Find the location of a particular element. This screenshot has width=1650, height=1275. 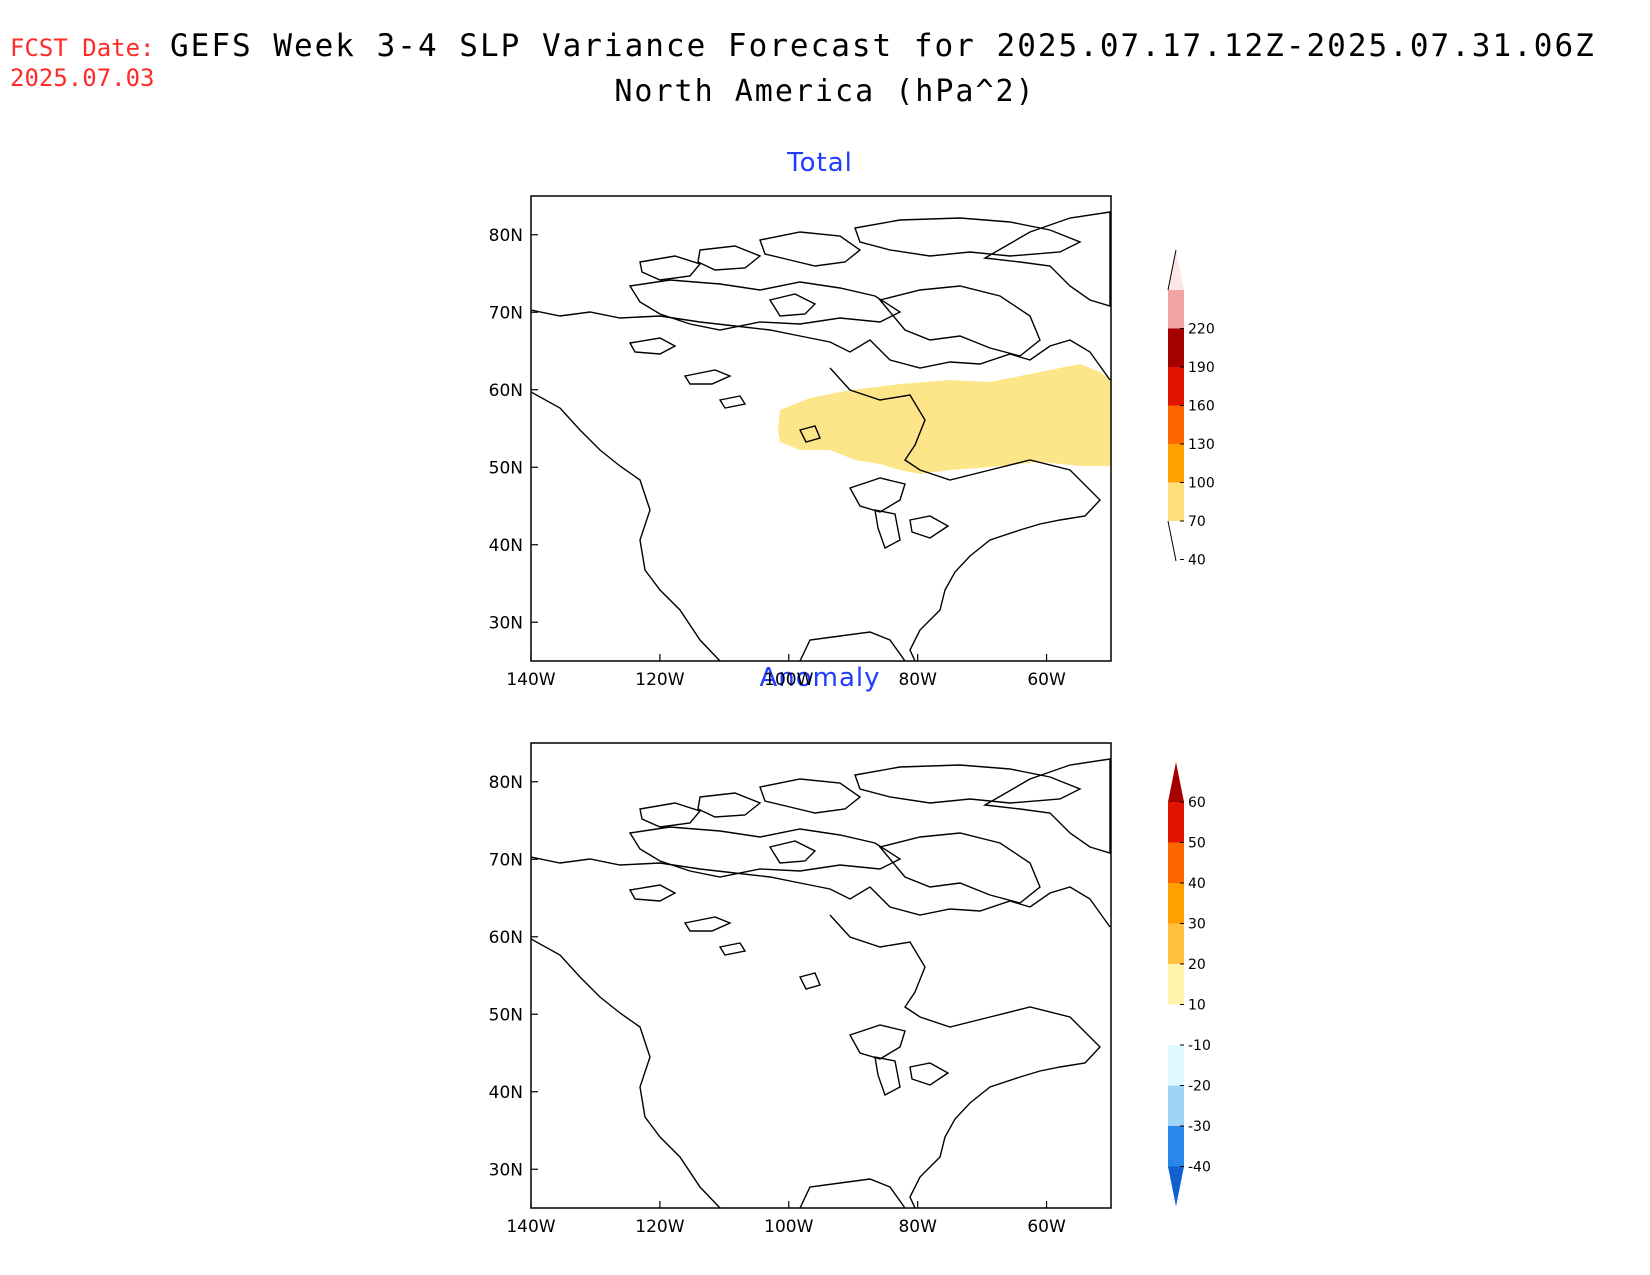

panel-title-total: Total is located at coordinates (820, 163).